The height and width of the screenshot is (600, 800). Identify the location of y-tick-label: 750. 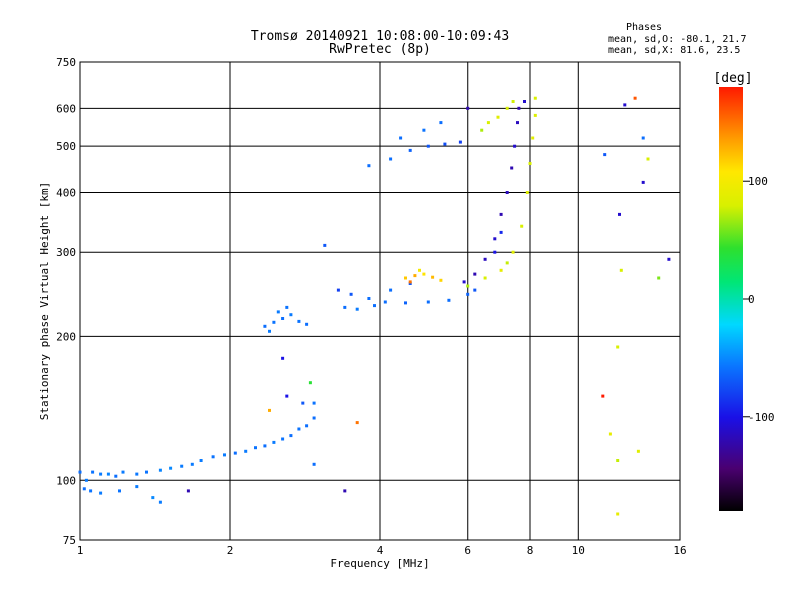
(66, 62).